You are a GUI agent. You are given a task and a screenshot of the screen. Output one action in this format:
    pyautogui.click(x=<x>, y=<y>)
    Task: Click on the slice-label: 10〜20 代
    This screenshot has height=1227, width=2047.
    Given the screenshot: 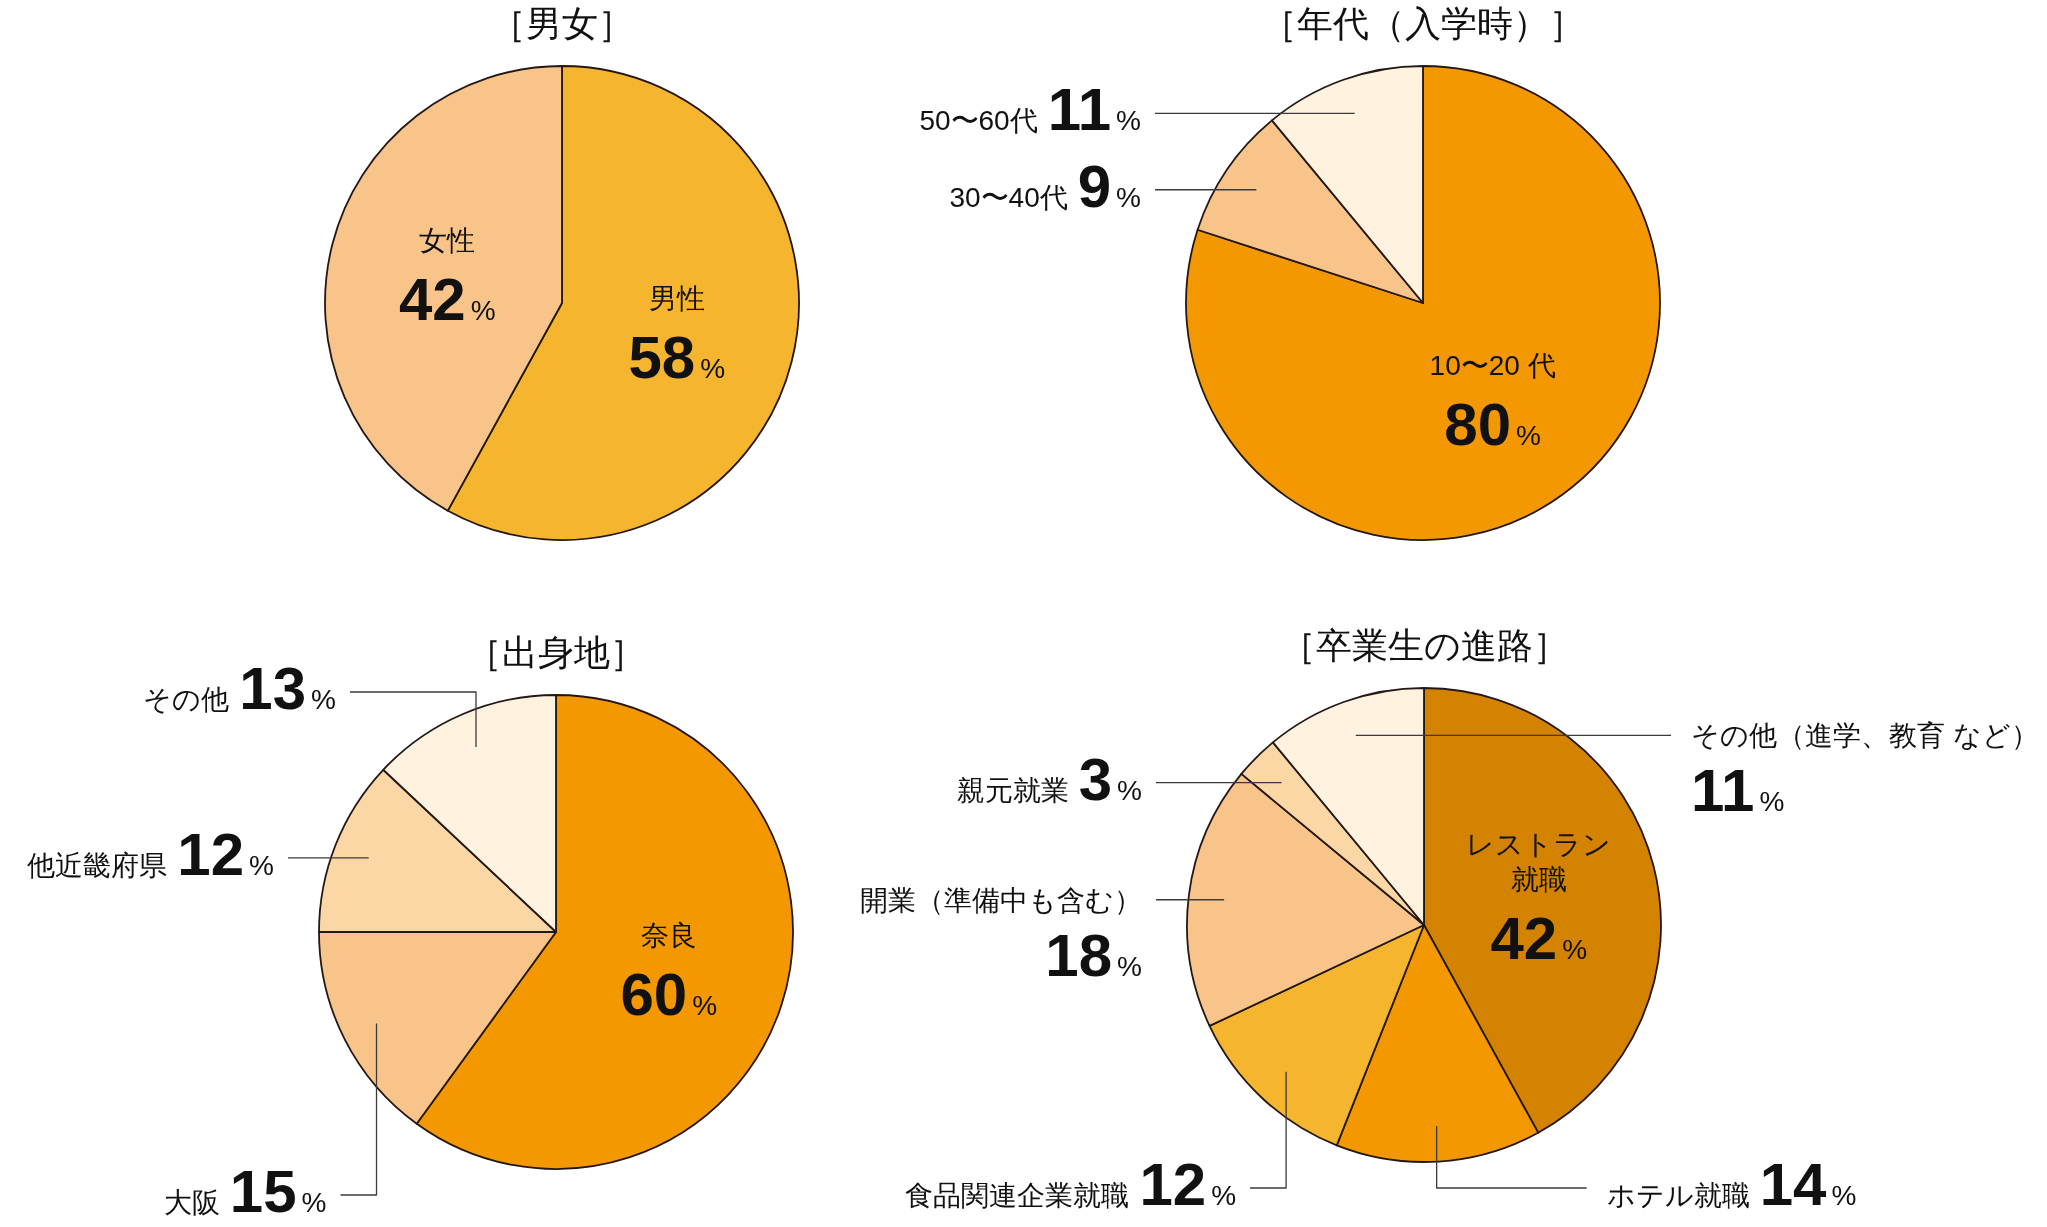 What is the action you would take?
    pyautogui.click(x=1492, y=365)
    